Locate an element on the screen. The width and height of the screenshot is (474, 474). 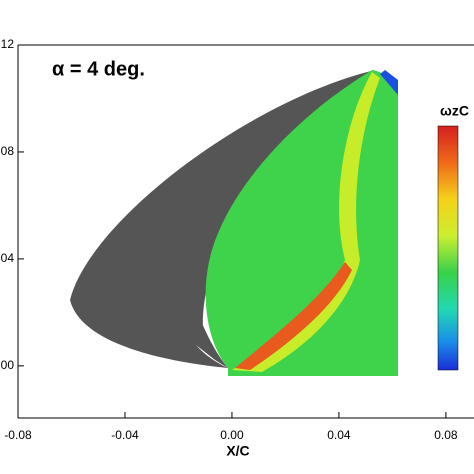
annotation: α = 4 deg. is located at coordinates (98, 69).